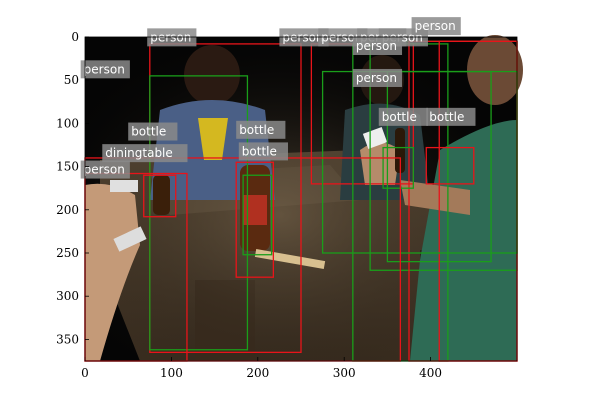 The image size is (600, 400). I want to click on detection-label-diningtable: diningtable, so click(145, 153).